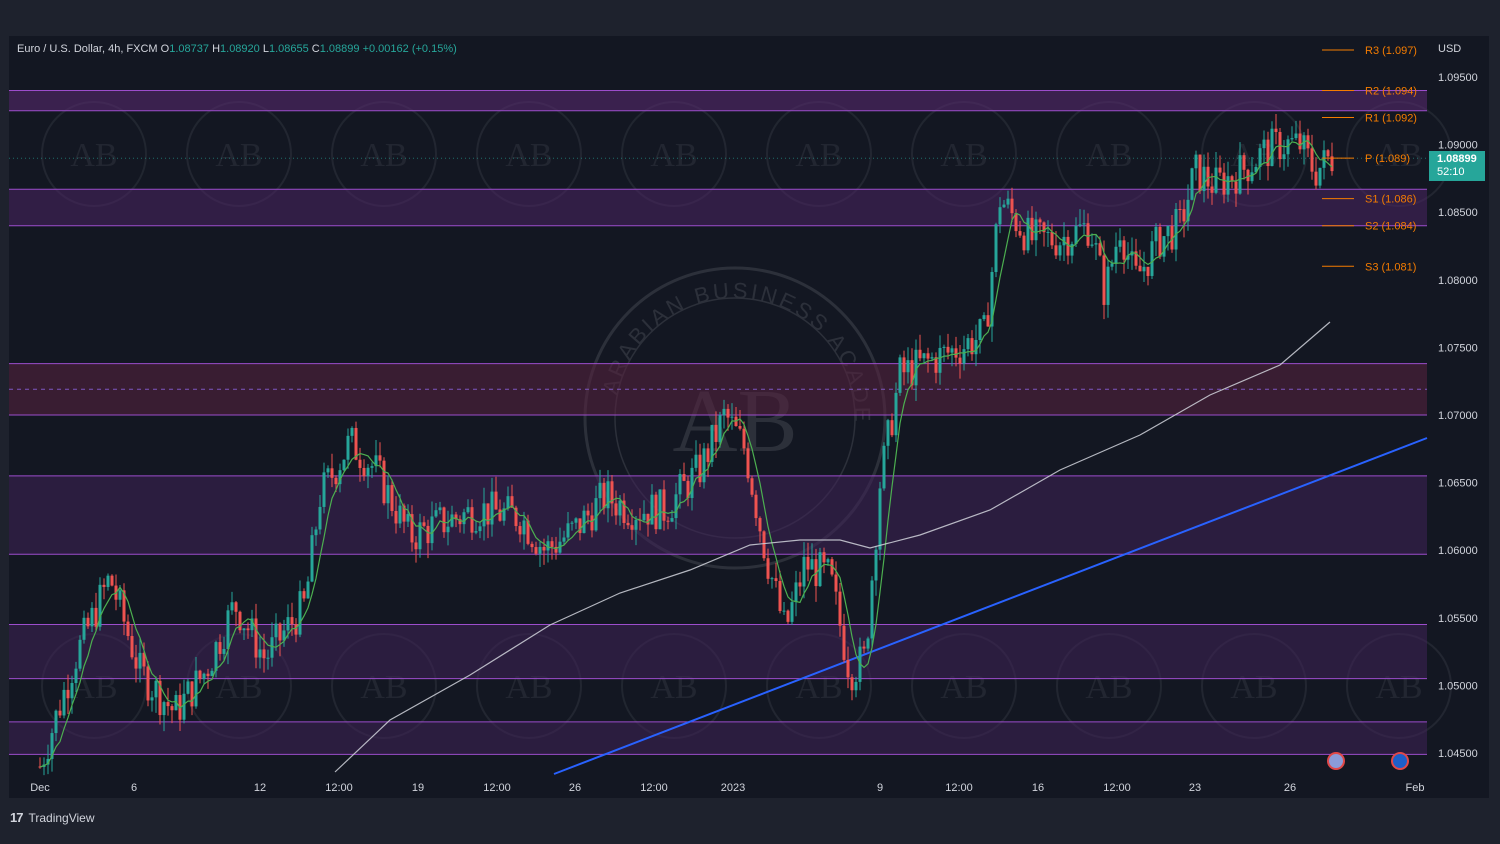 The width and height of the screenshot is (1500, 844). I want to click on us-flag-event-icon, so click(1336, 761).